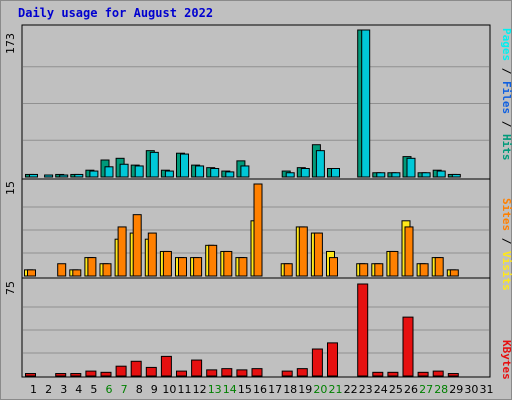 The height and width of the screenshot is (400, 512). I want to click on x-tick-label: 24, so click(381, 389).